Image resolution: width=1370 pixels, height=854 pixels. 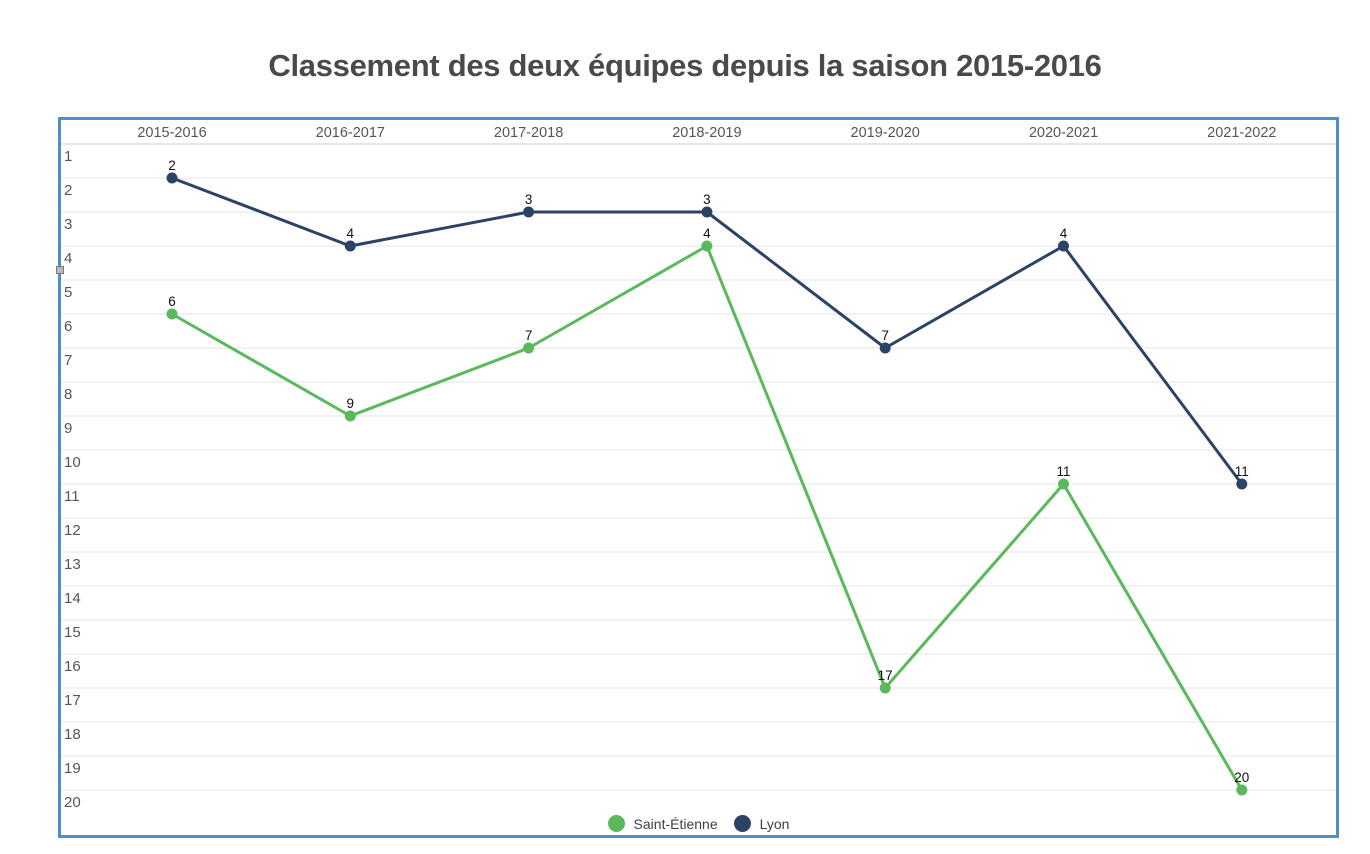 What do you see at coordinates (350, 133) in the screenshot?
I see `x-axis-label: 2016-2017` at bounding box center [350, 133].